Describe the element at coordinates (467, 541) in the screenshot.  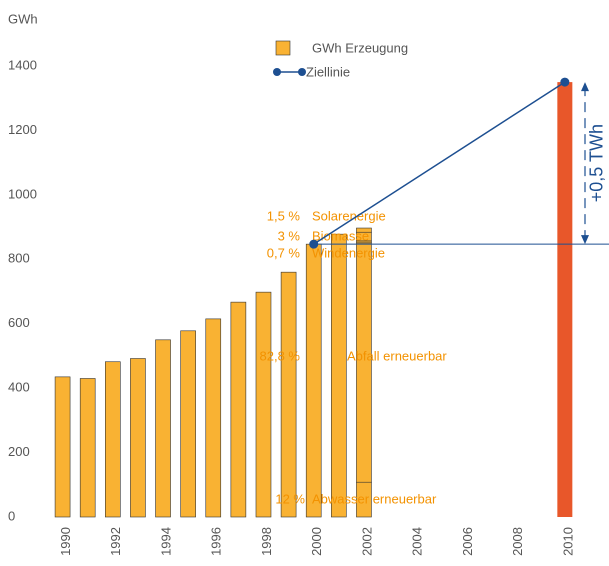
I see `x-tick-label: 2006` at that location.